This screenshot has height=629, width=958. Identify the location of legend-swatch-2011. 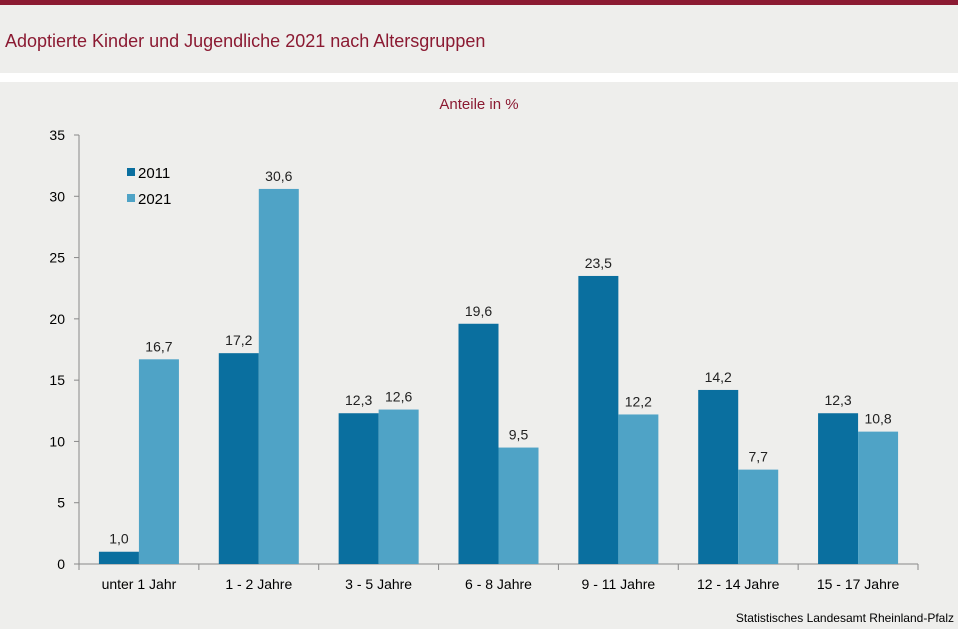
(131, 172).